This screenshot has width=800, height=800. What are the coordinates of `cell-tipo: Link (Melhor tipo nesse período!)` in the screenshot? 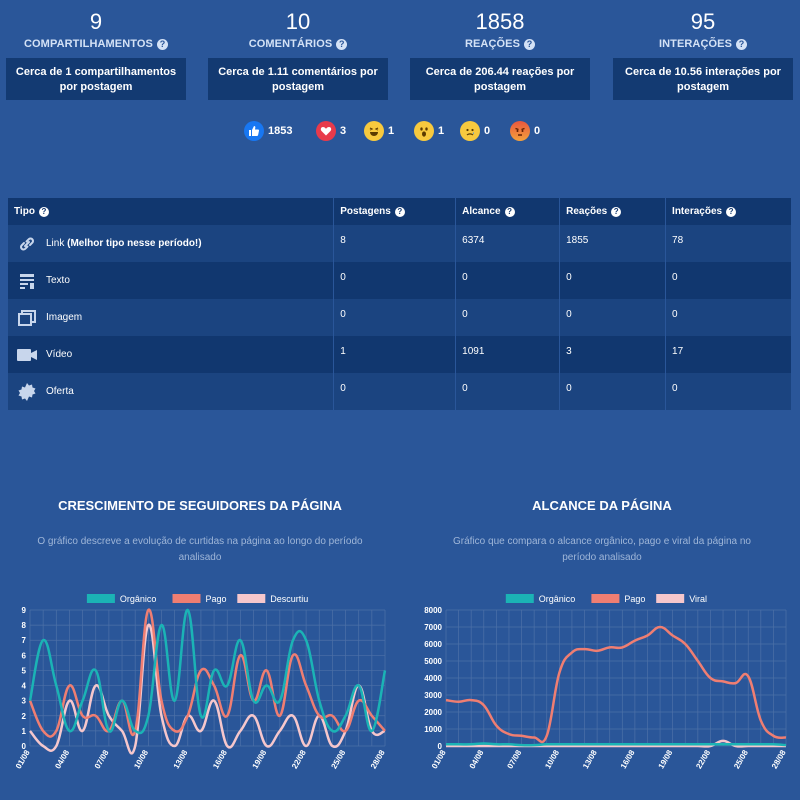 It's located at (171, 243).